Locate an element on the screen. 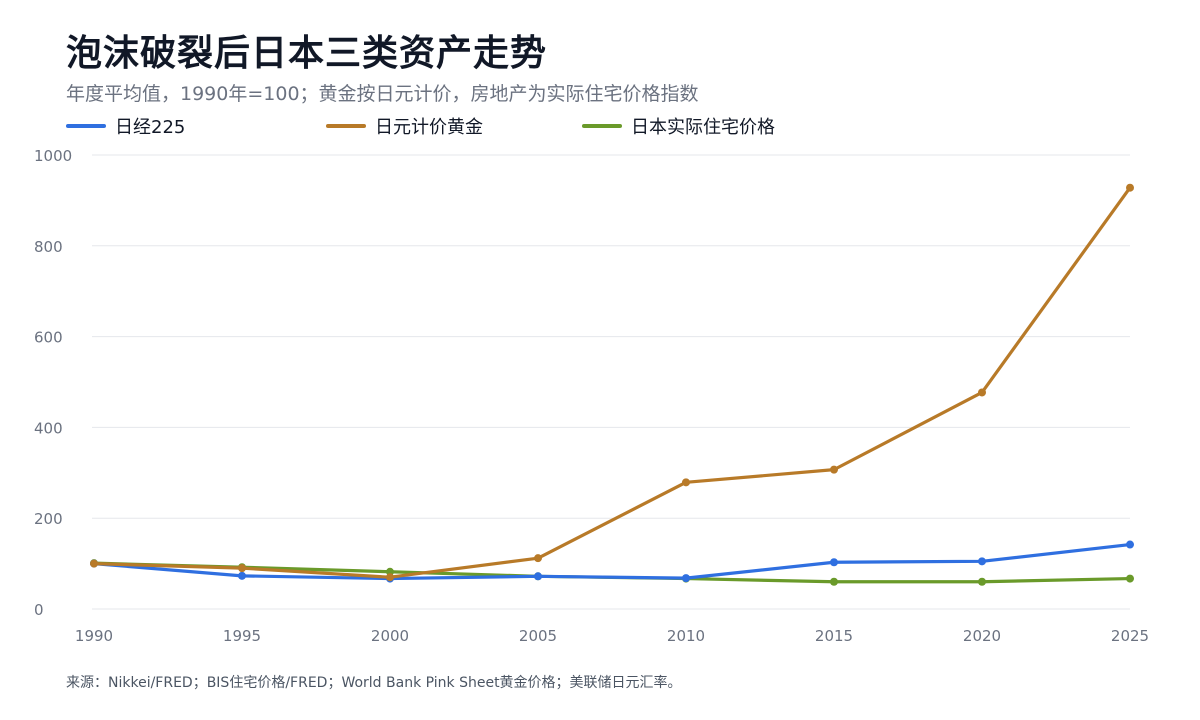 Image resolution: width=1200 pixels, height=720 pixels. y-tick-label: 600 is located at coordinates (48, 338).